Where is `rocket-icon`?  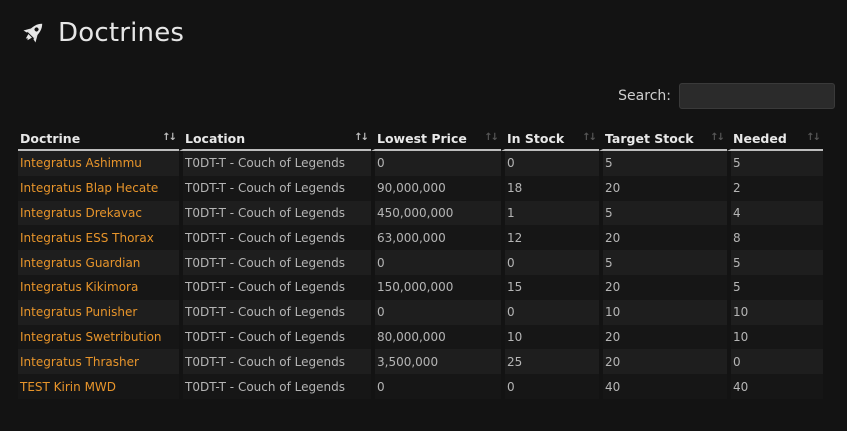
rocket-icon is located at coordinates (33, 33).